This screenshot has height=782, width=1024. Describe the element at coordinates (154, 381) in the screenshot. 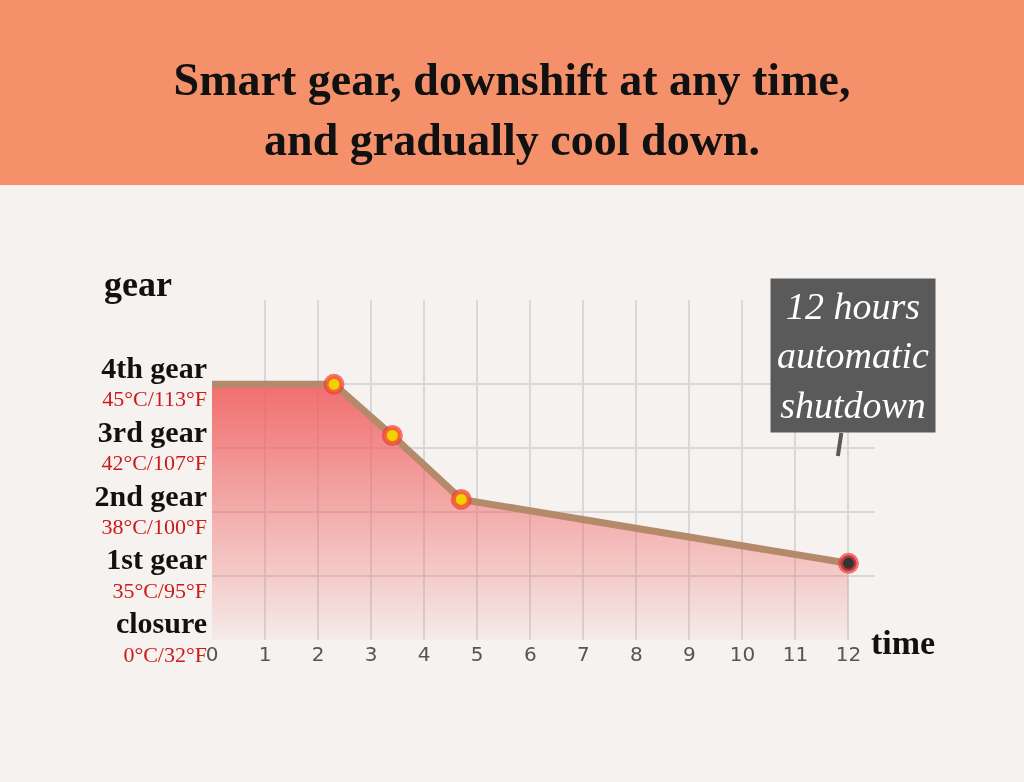

I see `text: 4th gear 45°C/113°F` at that location.